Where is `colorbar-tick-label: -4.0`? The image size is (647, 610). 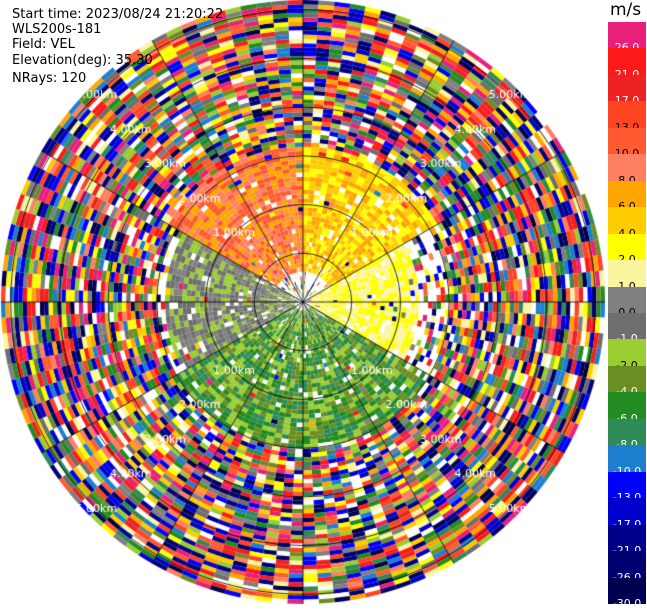
colorbar-tick-label: -4.0 is located at coordinates (627, 391).